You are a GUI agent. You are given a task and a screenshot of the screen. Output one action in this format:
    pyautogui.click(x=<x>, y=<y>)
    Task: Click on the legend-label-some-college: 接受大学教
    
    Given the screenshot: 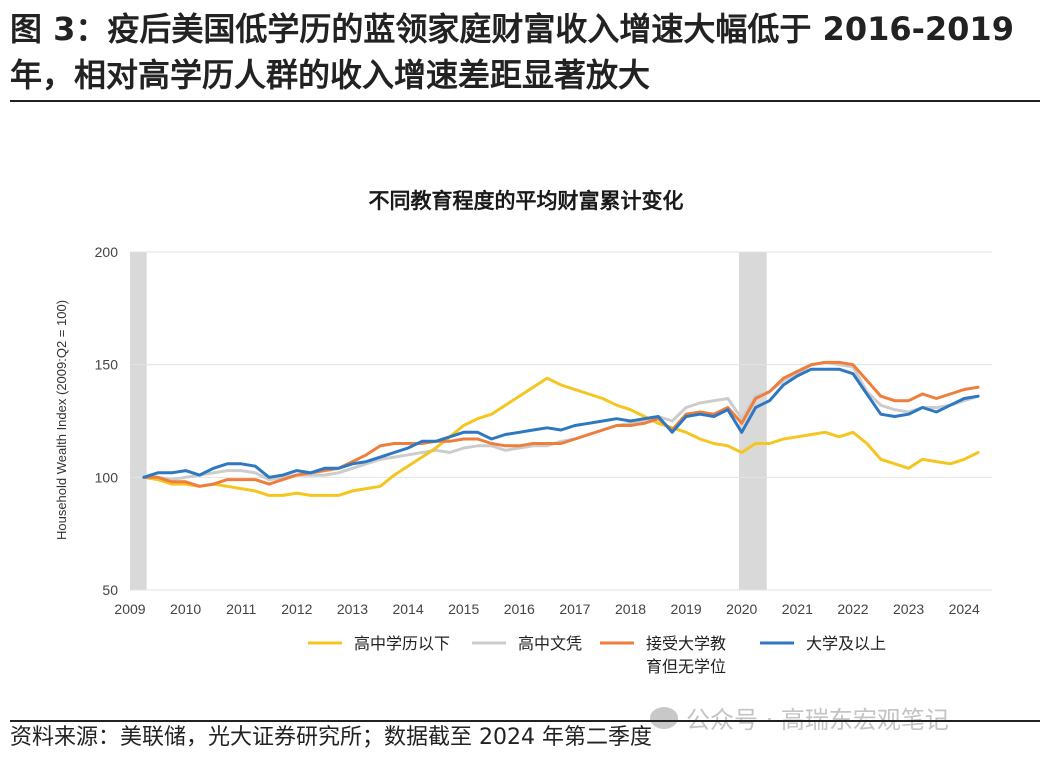 What is the action you would take?
    pyautogui.click(x=686, y=643)
    